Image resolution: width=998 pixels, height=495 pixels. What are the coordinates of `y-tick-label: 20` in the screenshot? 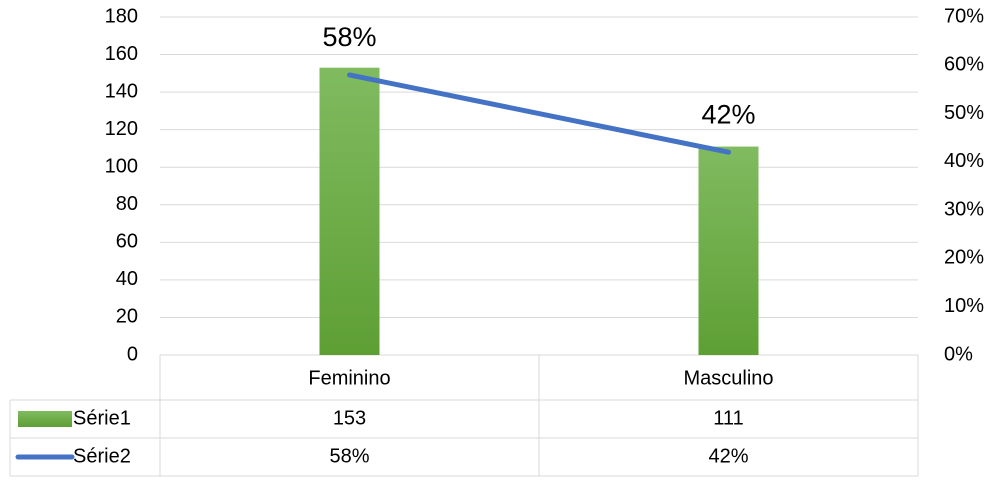 It's located at (127, 317).